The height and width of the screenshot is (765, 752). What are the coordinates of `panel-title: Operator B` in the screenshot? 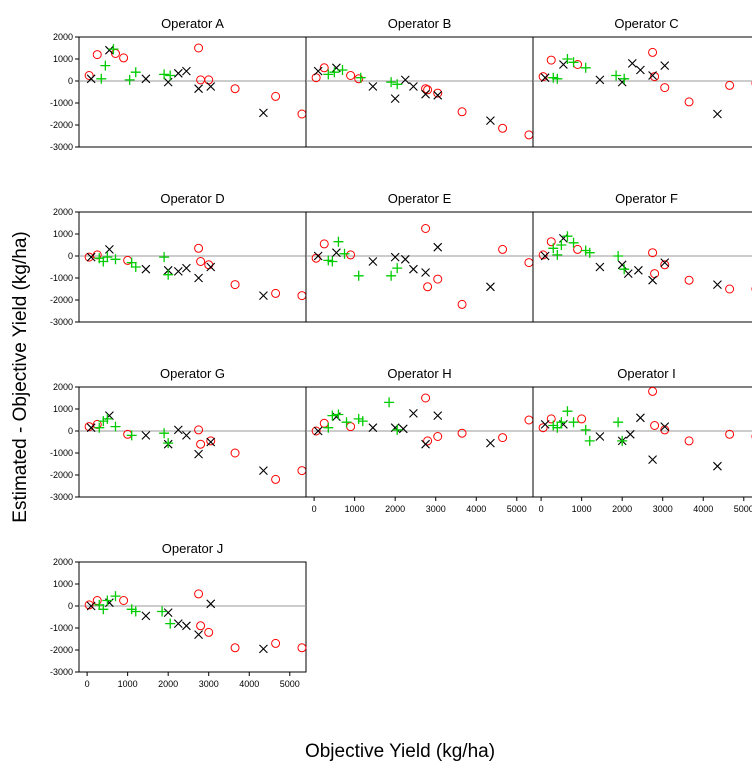 It's located at (420, 23).